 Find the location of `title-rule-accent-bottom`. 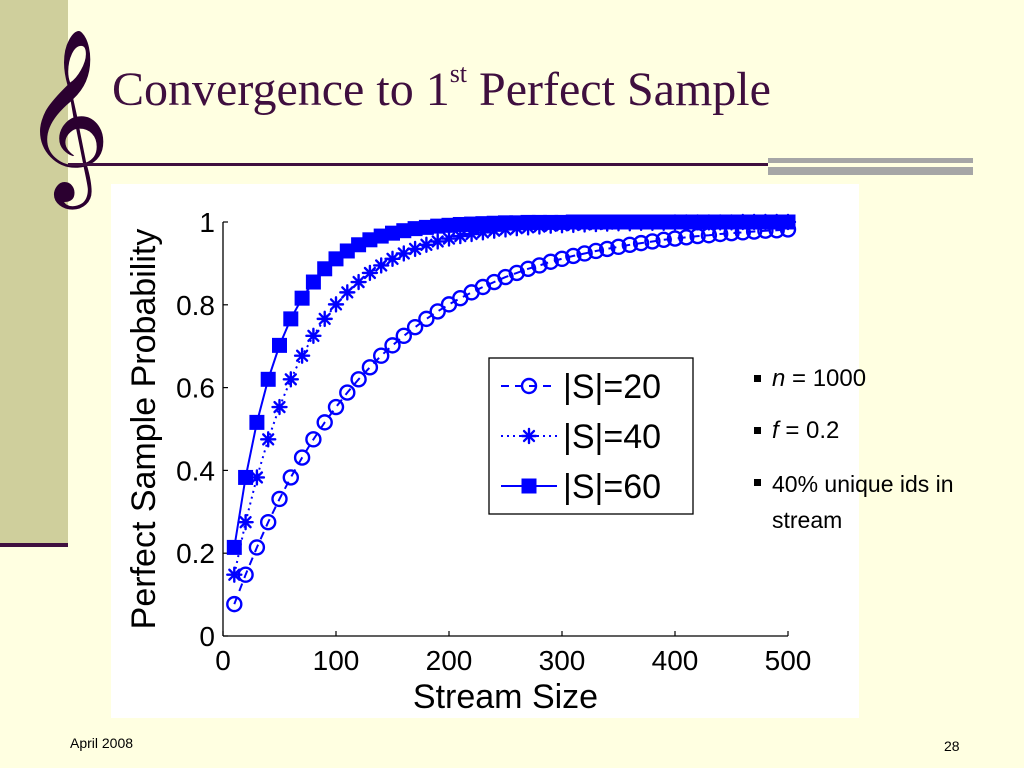

title-rule-accent-bottom is located at coordinates (870, 171).